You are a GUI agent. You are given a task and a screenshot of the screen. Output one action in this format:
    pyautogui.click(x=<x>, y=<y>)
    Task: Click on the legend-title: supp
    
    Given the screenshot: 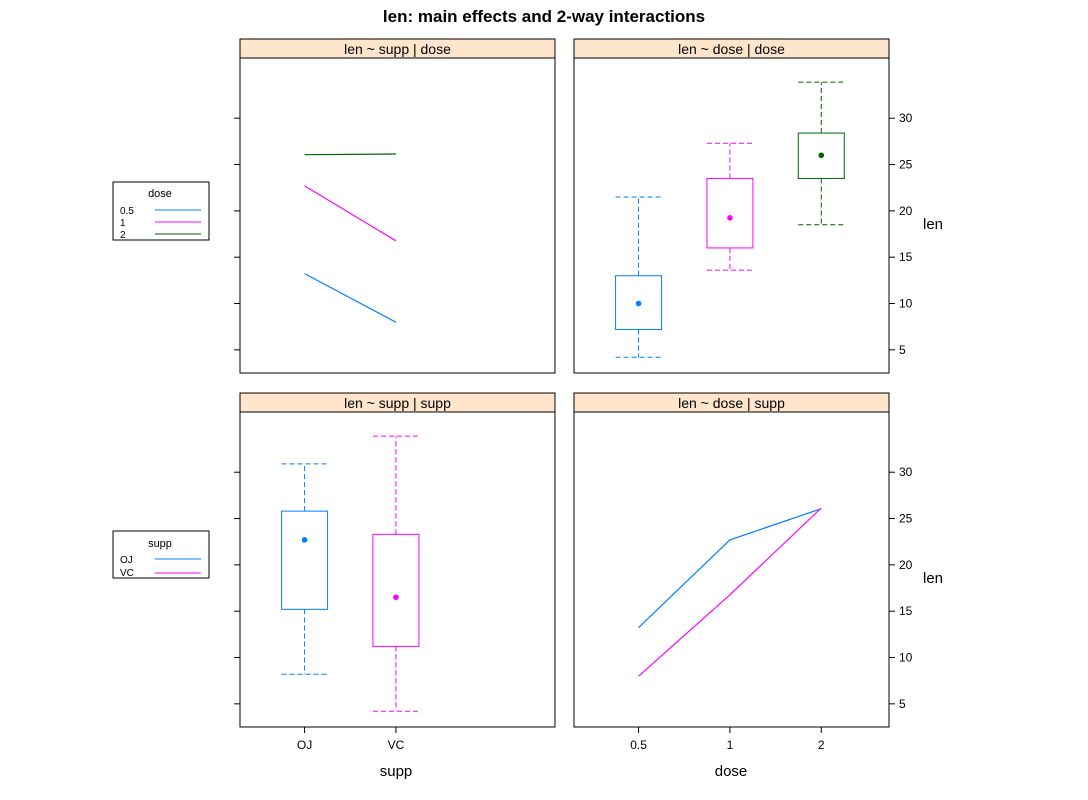 What is the action you would take?
    pyautogui.click(x=160, y=544)
    